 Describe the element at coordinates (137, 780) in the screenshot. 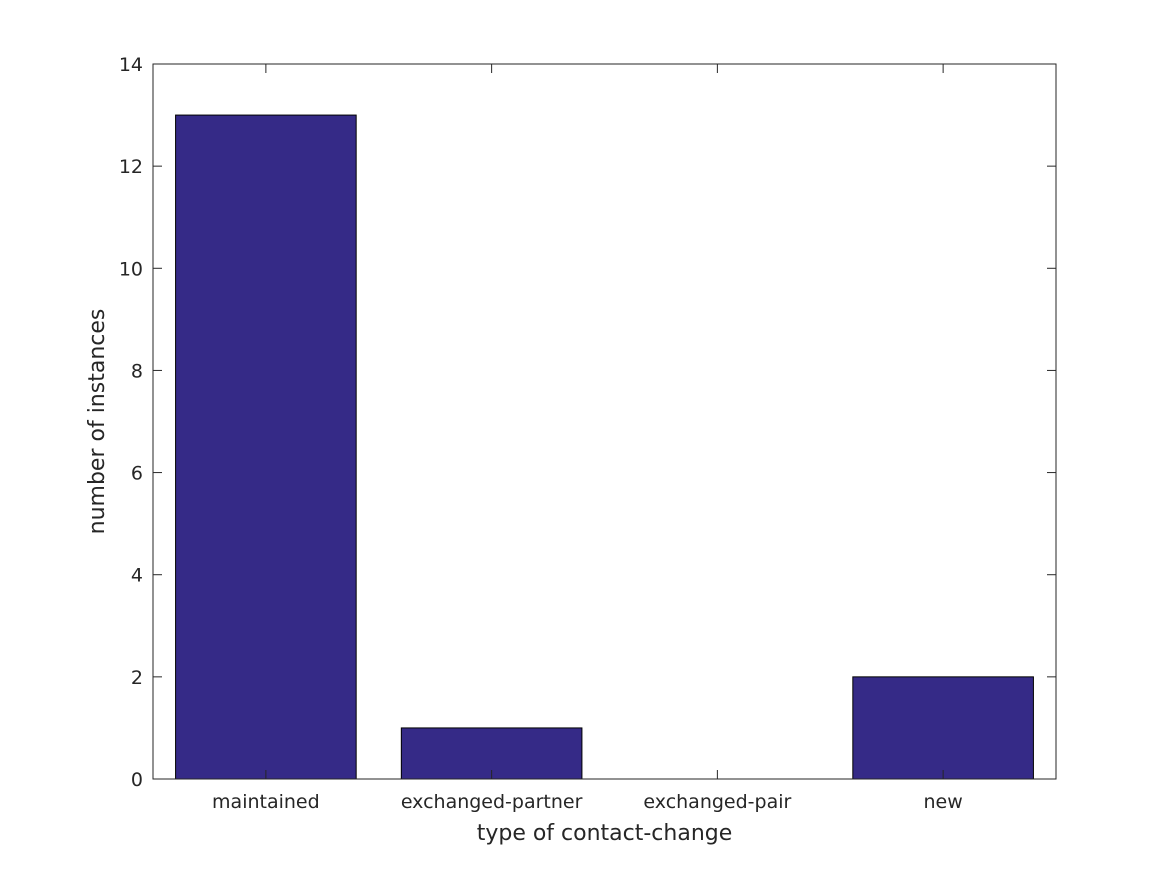

I see `y-tick-label-0: 0` at that location.